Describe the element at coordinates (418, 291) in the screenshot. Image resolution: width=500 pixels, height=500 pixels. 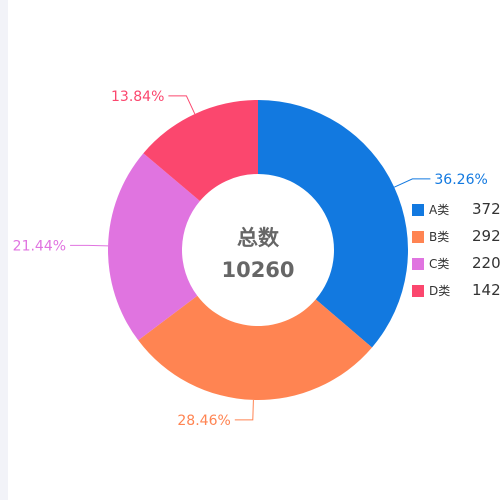
I see `legend-swatch-d` at that location.